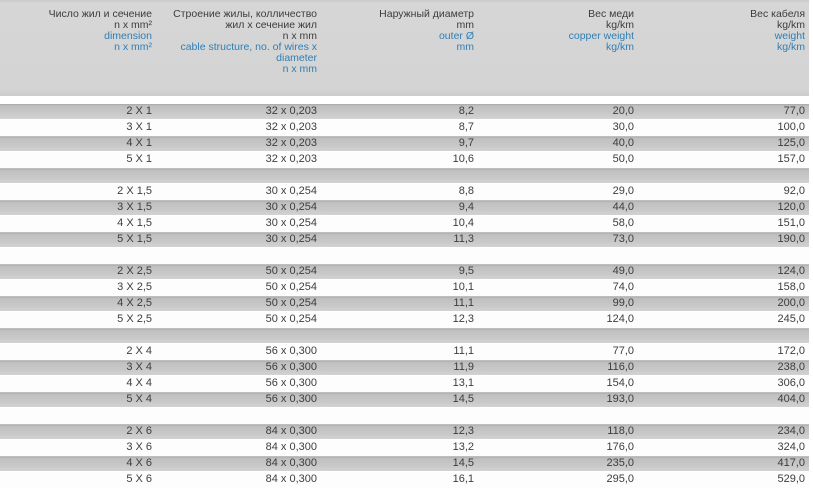 This screenshot has width=813, height=488. I want to click on cell: 9,5, so click(403, 271).